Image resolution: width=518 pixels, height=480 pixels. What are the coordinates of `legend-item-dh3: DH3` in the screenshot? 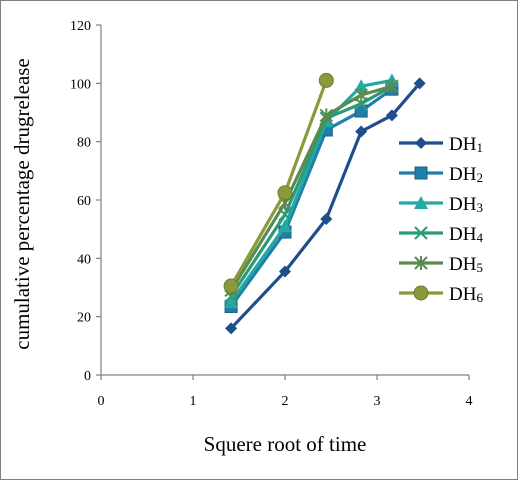 It's located at (441, 204).